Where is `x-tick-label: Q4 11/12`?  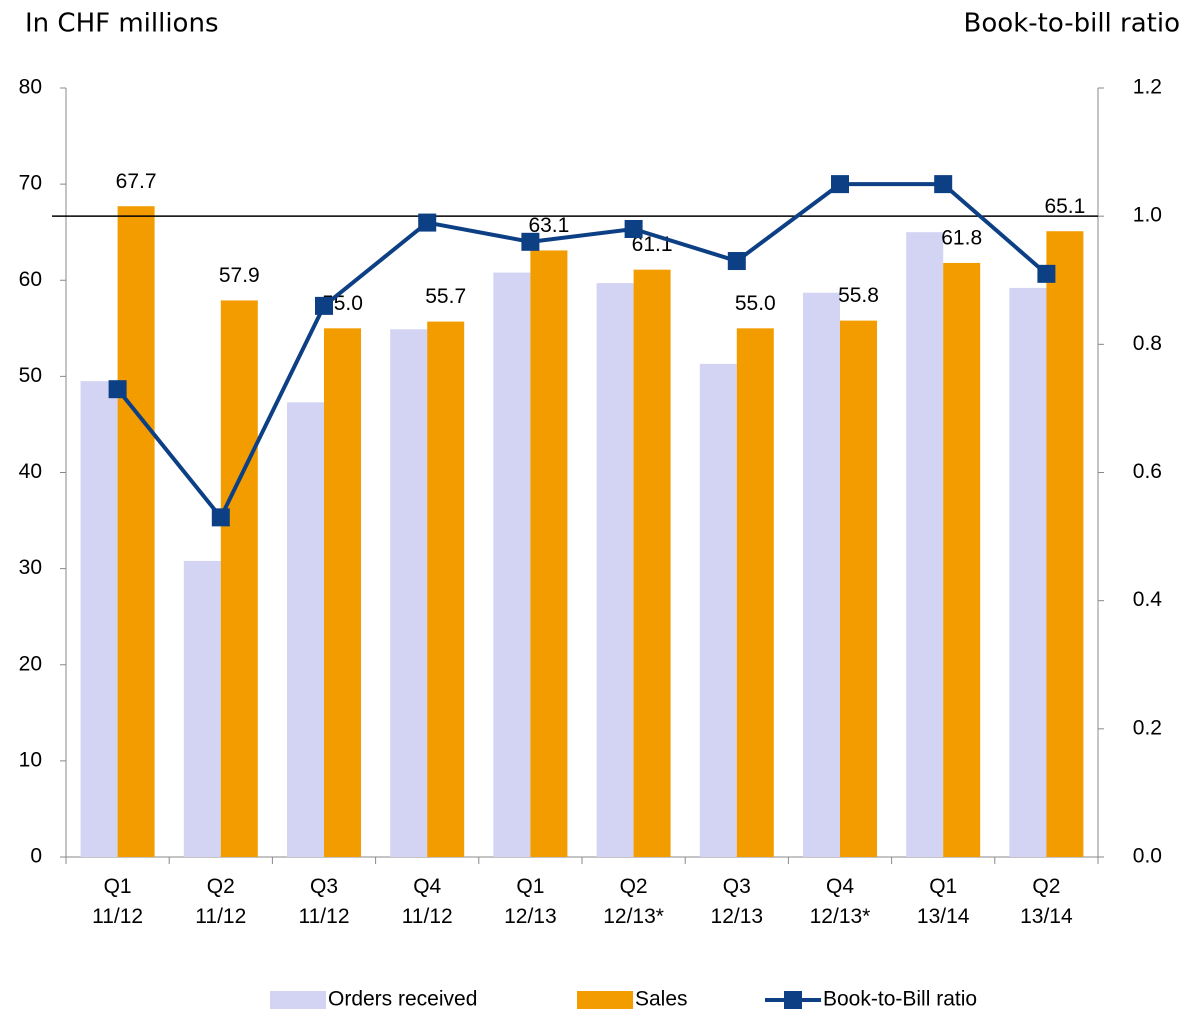 x-tick-label: Q4 11/12 is located at coordinates (427, 901).